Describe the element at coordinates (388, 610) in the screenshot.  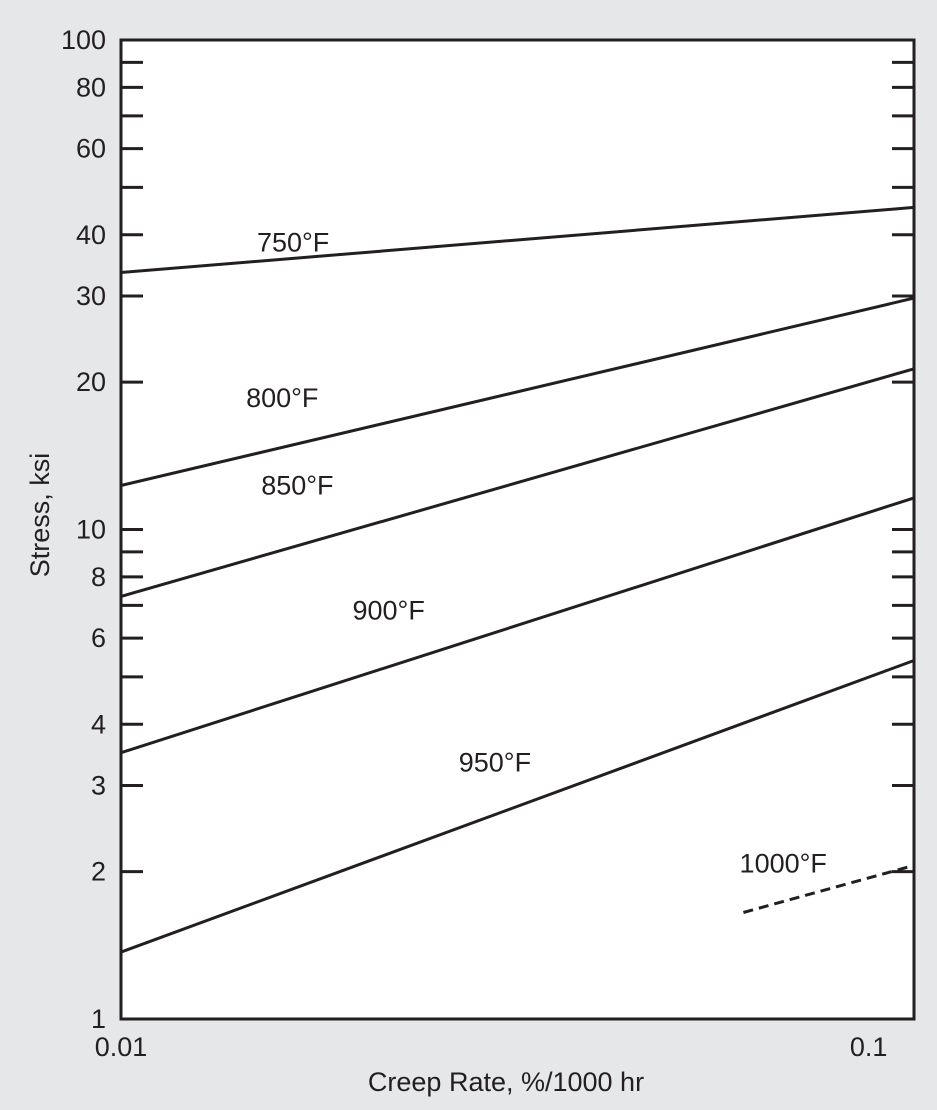
I see `series-label-900f: 900°F` at that location.